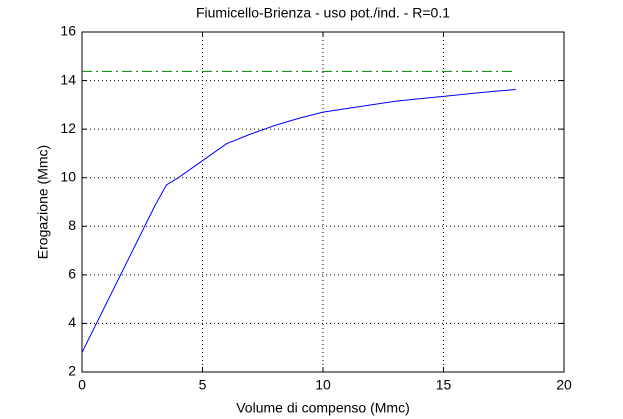 Image resolution: width=623 pixels, height=419 pixels. What do you see at coordinates (68, 79) in the screenshot?
I see `y-tick-label: 14` at bounding box center [68, 79].